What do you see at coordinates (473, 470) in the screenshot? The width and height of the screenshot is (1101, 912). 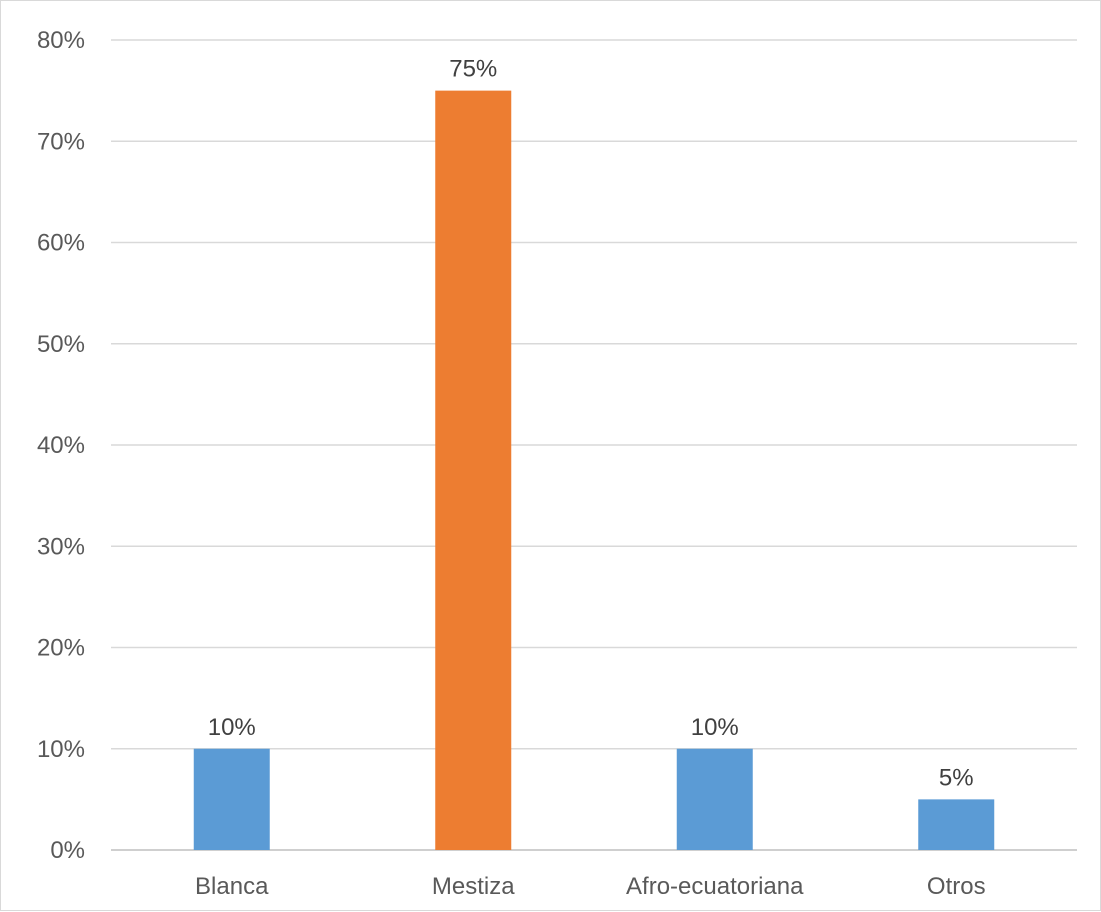 I see `bar-mestiza` at bounding box center [473, 470].